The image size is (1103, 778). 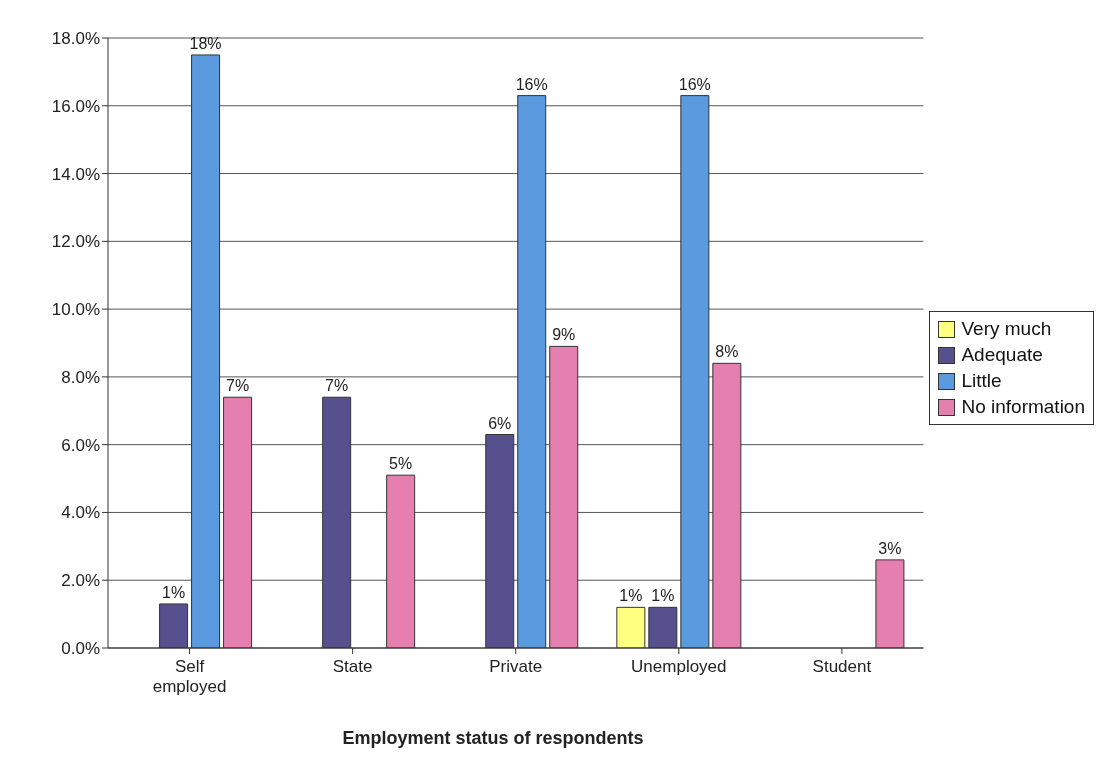 I want to click on y-tick-label: 0.0%, so click(x=80, y=649).